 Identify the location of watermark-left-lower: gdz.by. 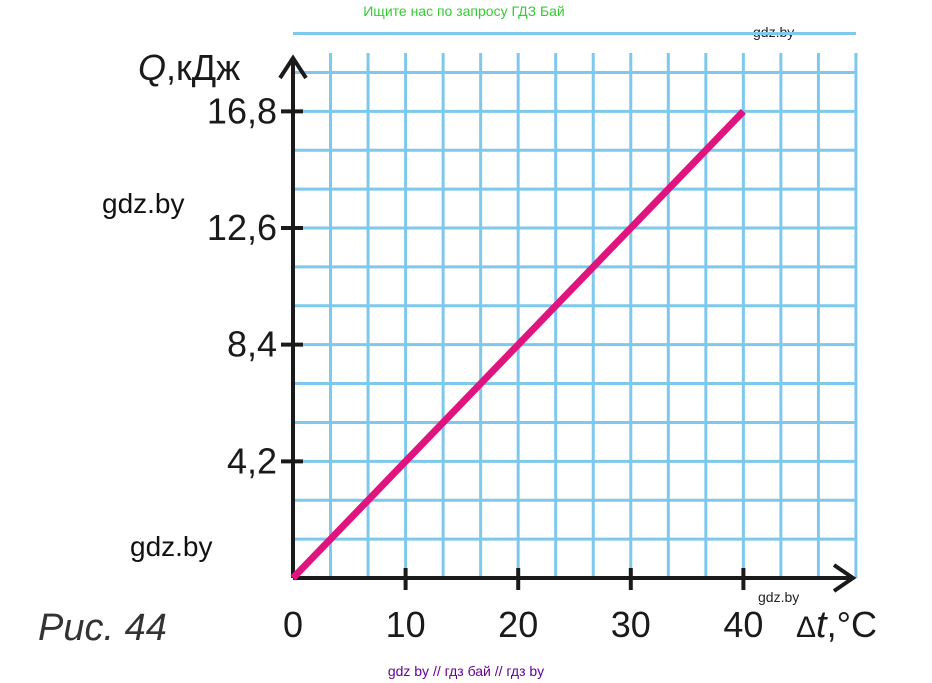
(171, 546).